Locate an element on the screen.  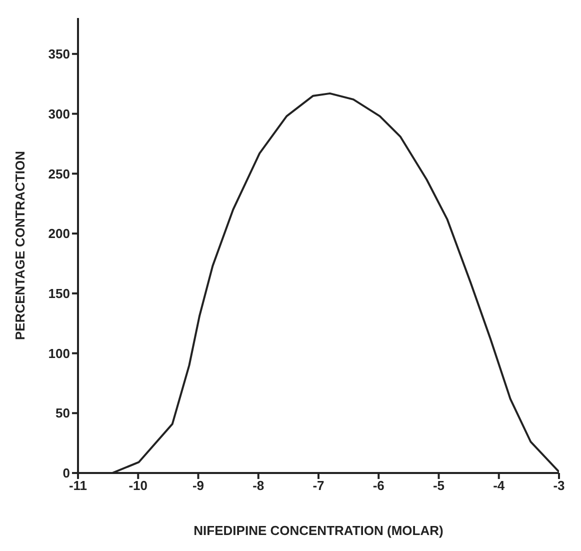
x-tick-label: -8 is located at coordinates (258, 486).